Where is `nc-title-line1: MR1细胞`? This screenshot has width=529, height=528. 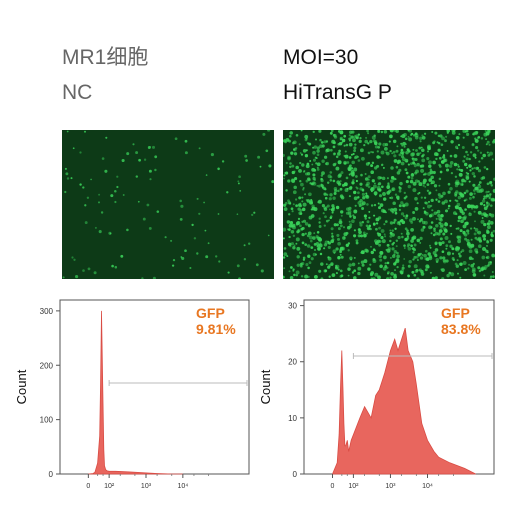
nc-title-line1: MR1细胞 is located at coordinates (105, 57).